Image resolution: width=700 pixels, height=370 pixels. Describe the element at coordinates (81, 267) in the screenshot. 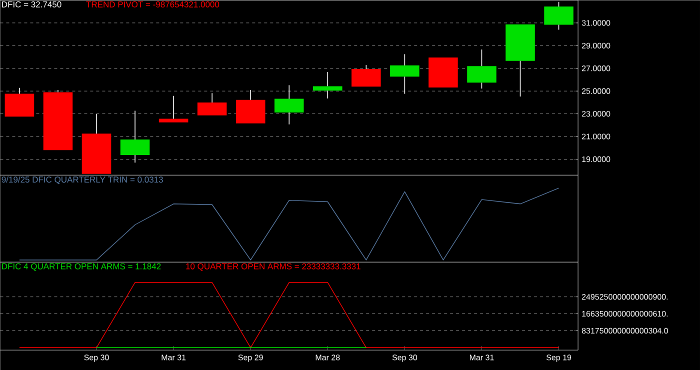

I see `text: DFIC 4 QUARTER OPEN ARMS = 1.1842` at that location.